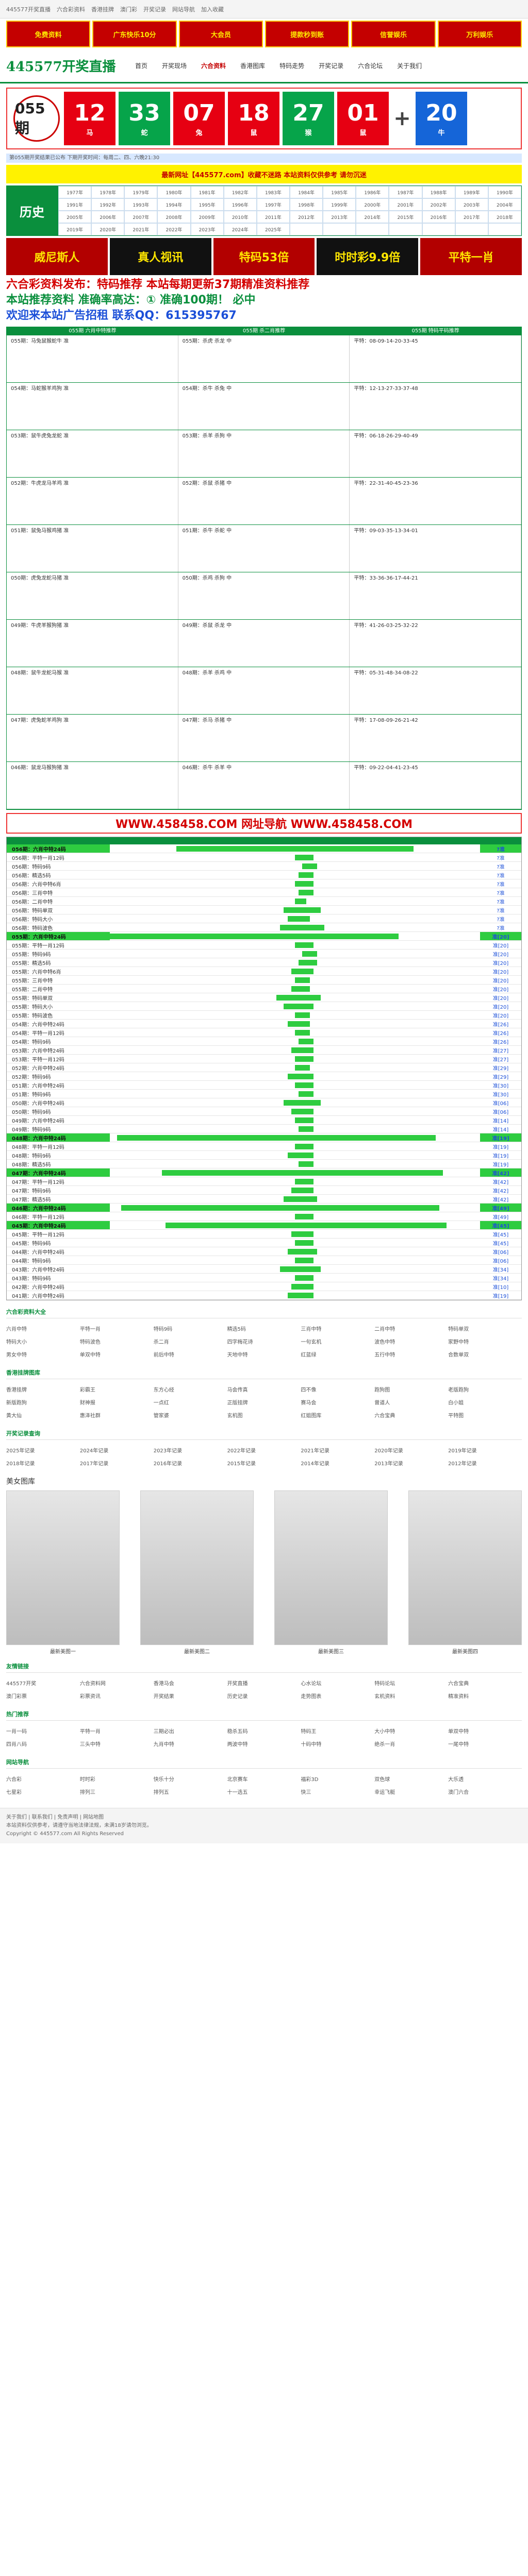  I want to click on history-year: 1986年, so click(373, 192).